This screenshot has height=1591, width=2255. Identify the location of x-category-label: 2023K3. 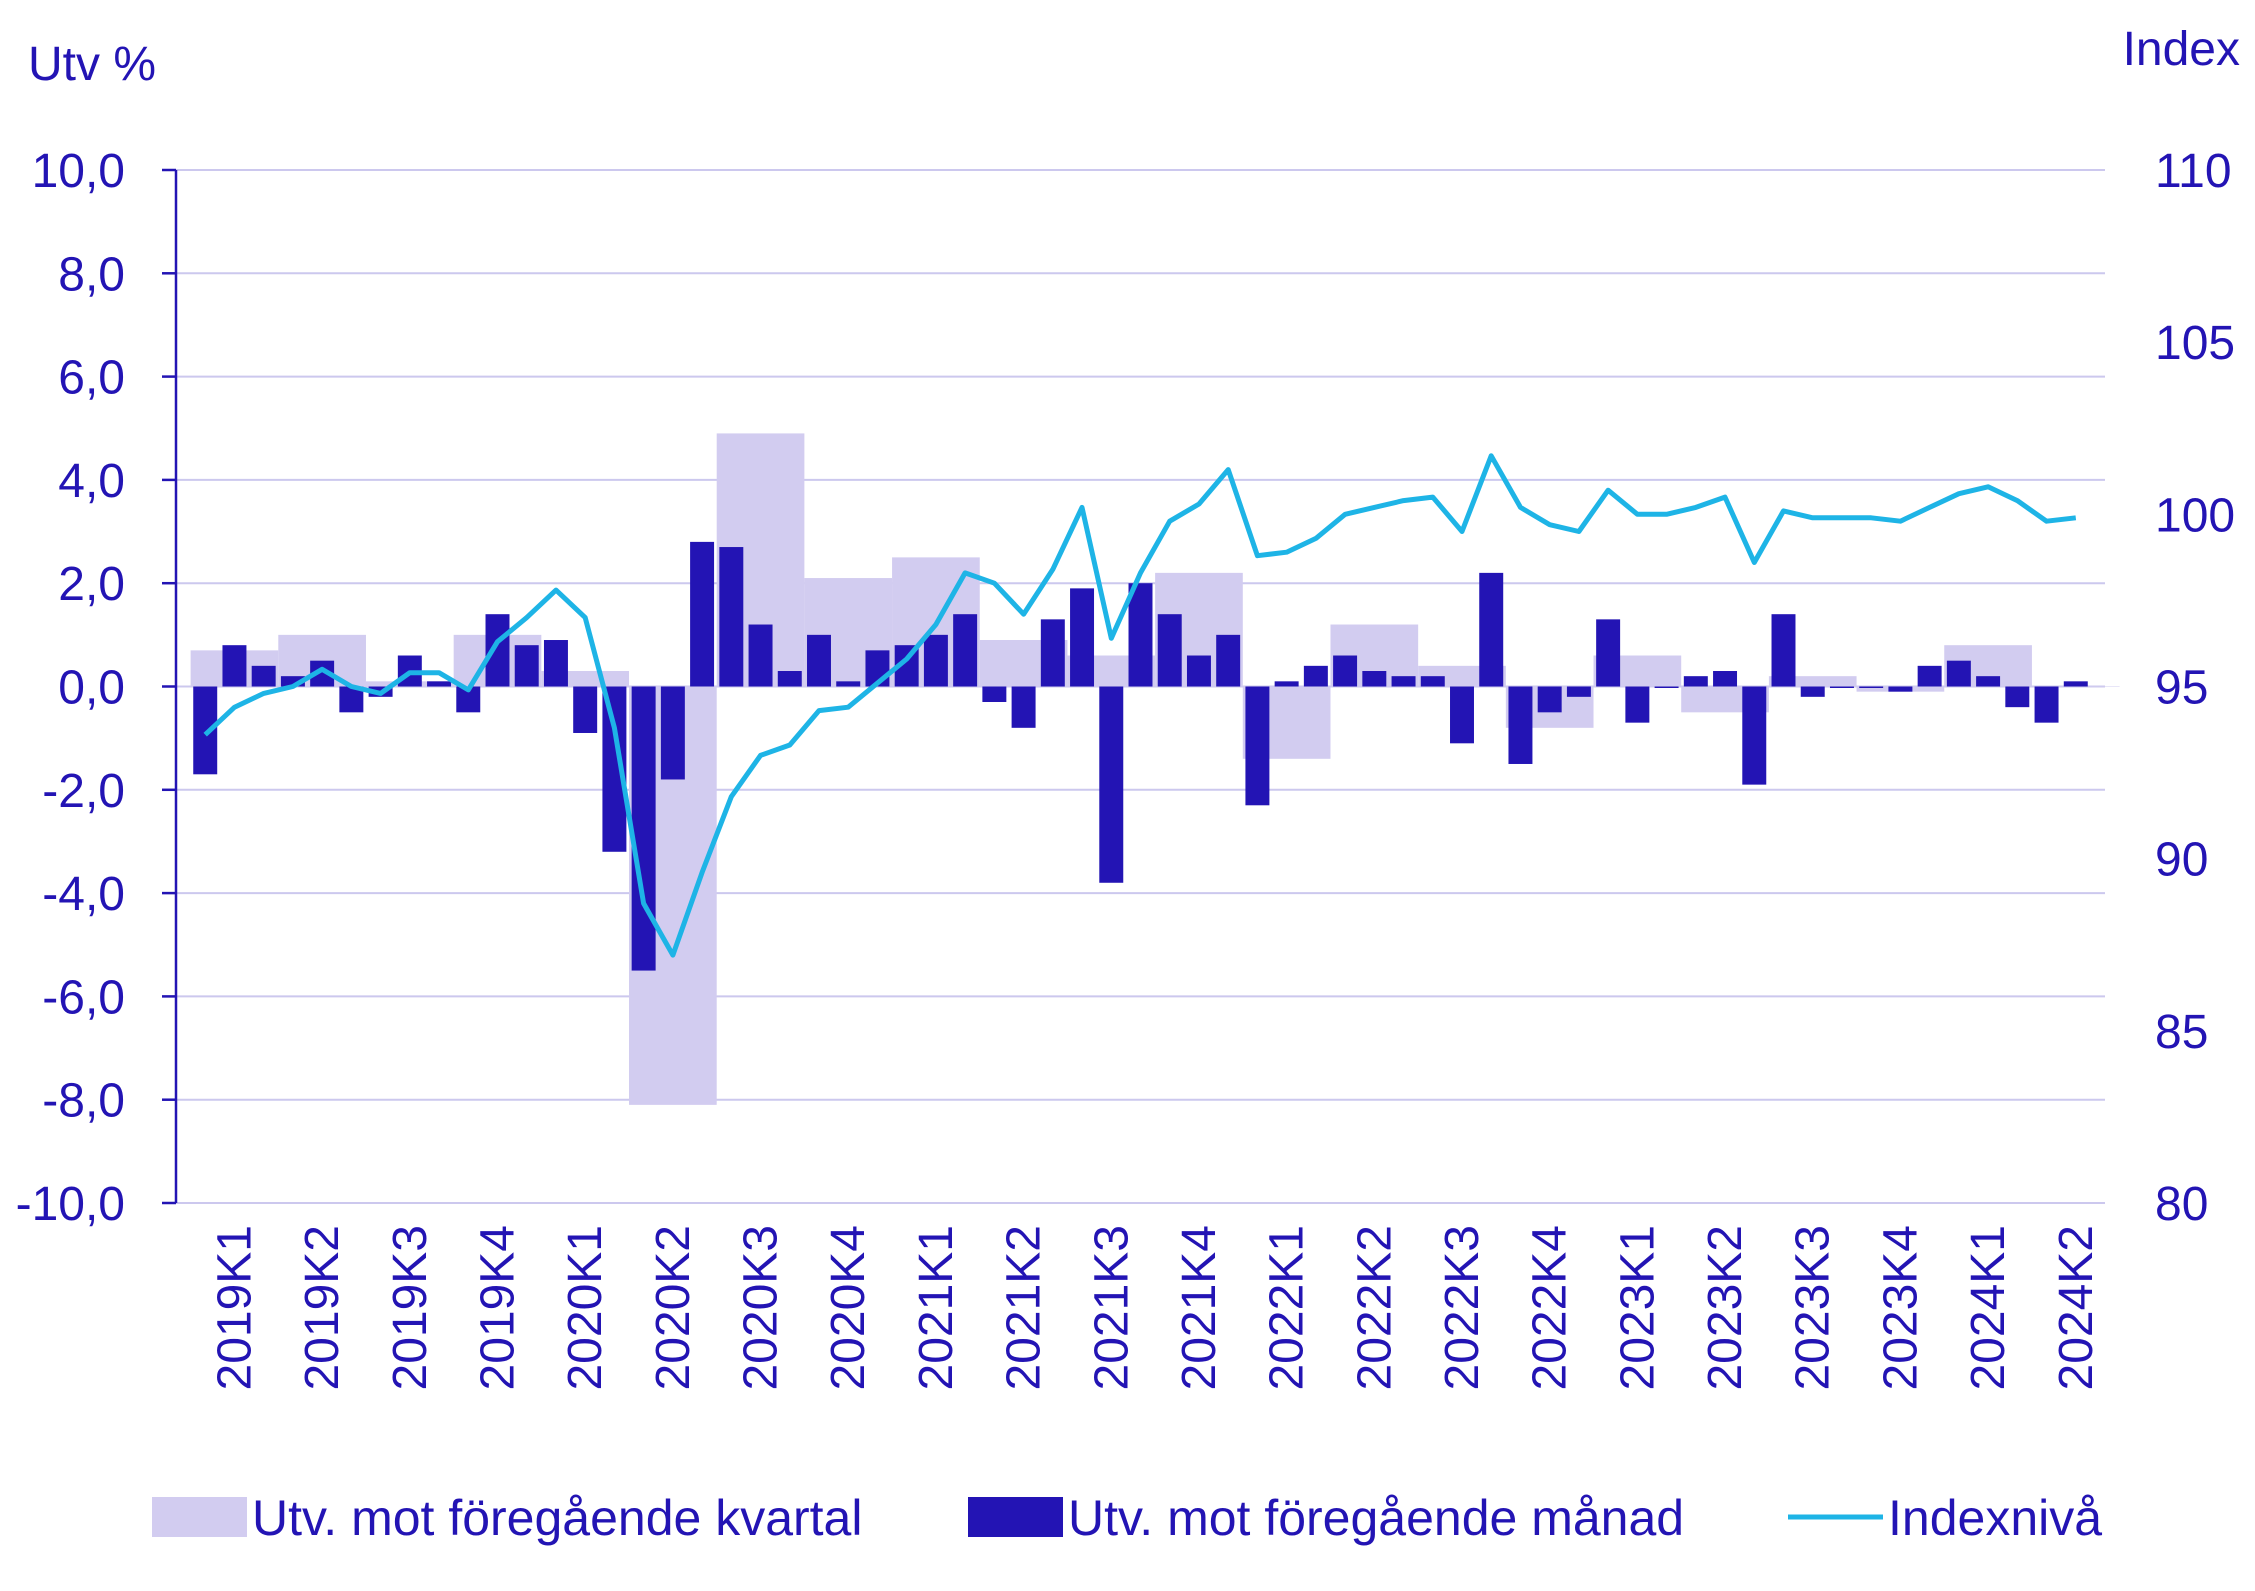
(1813, 1308).